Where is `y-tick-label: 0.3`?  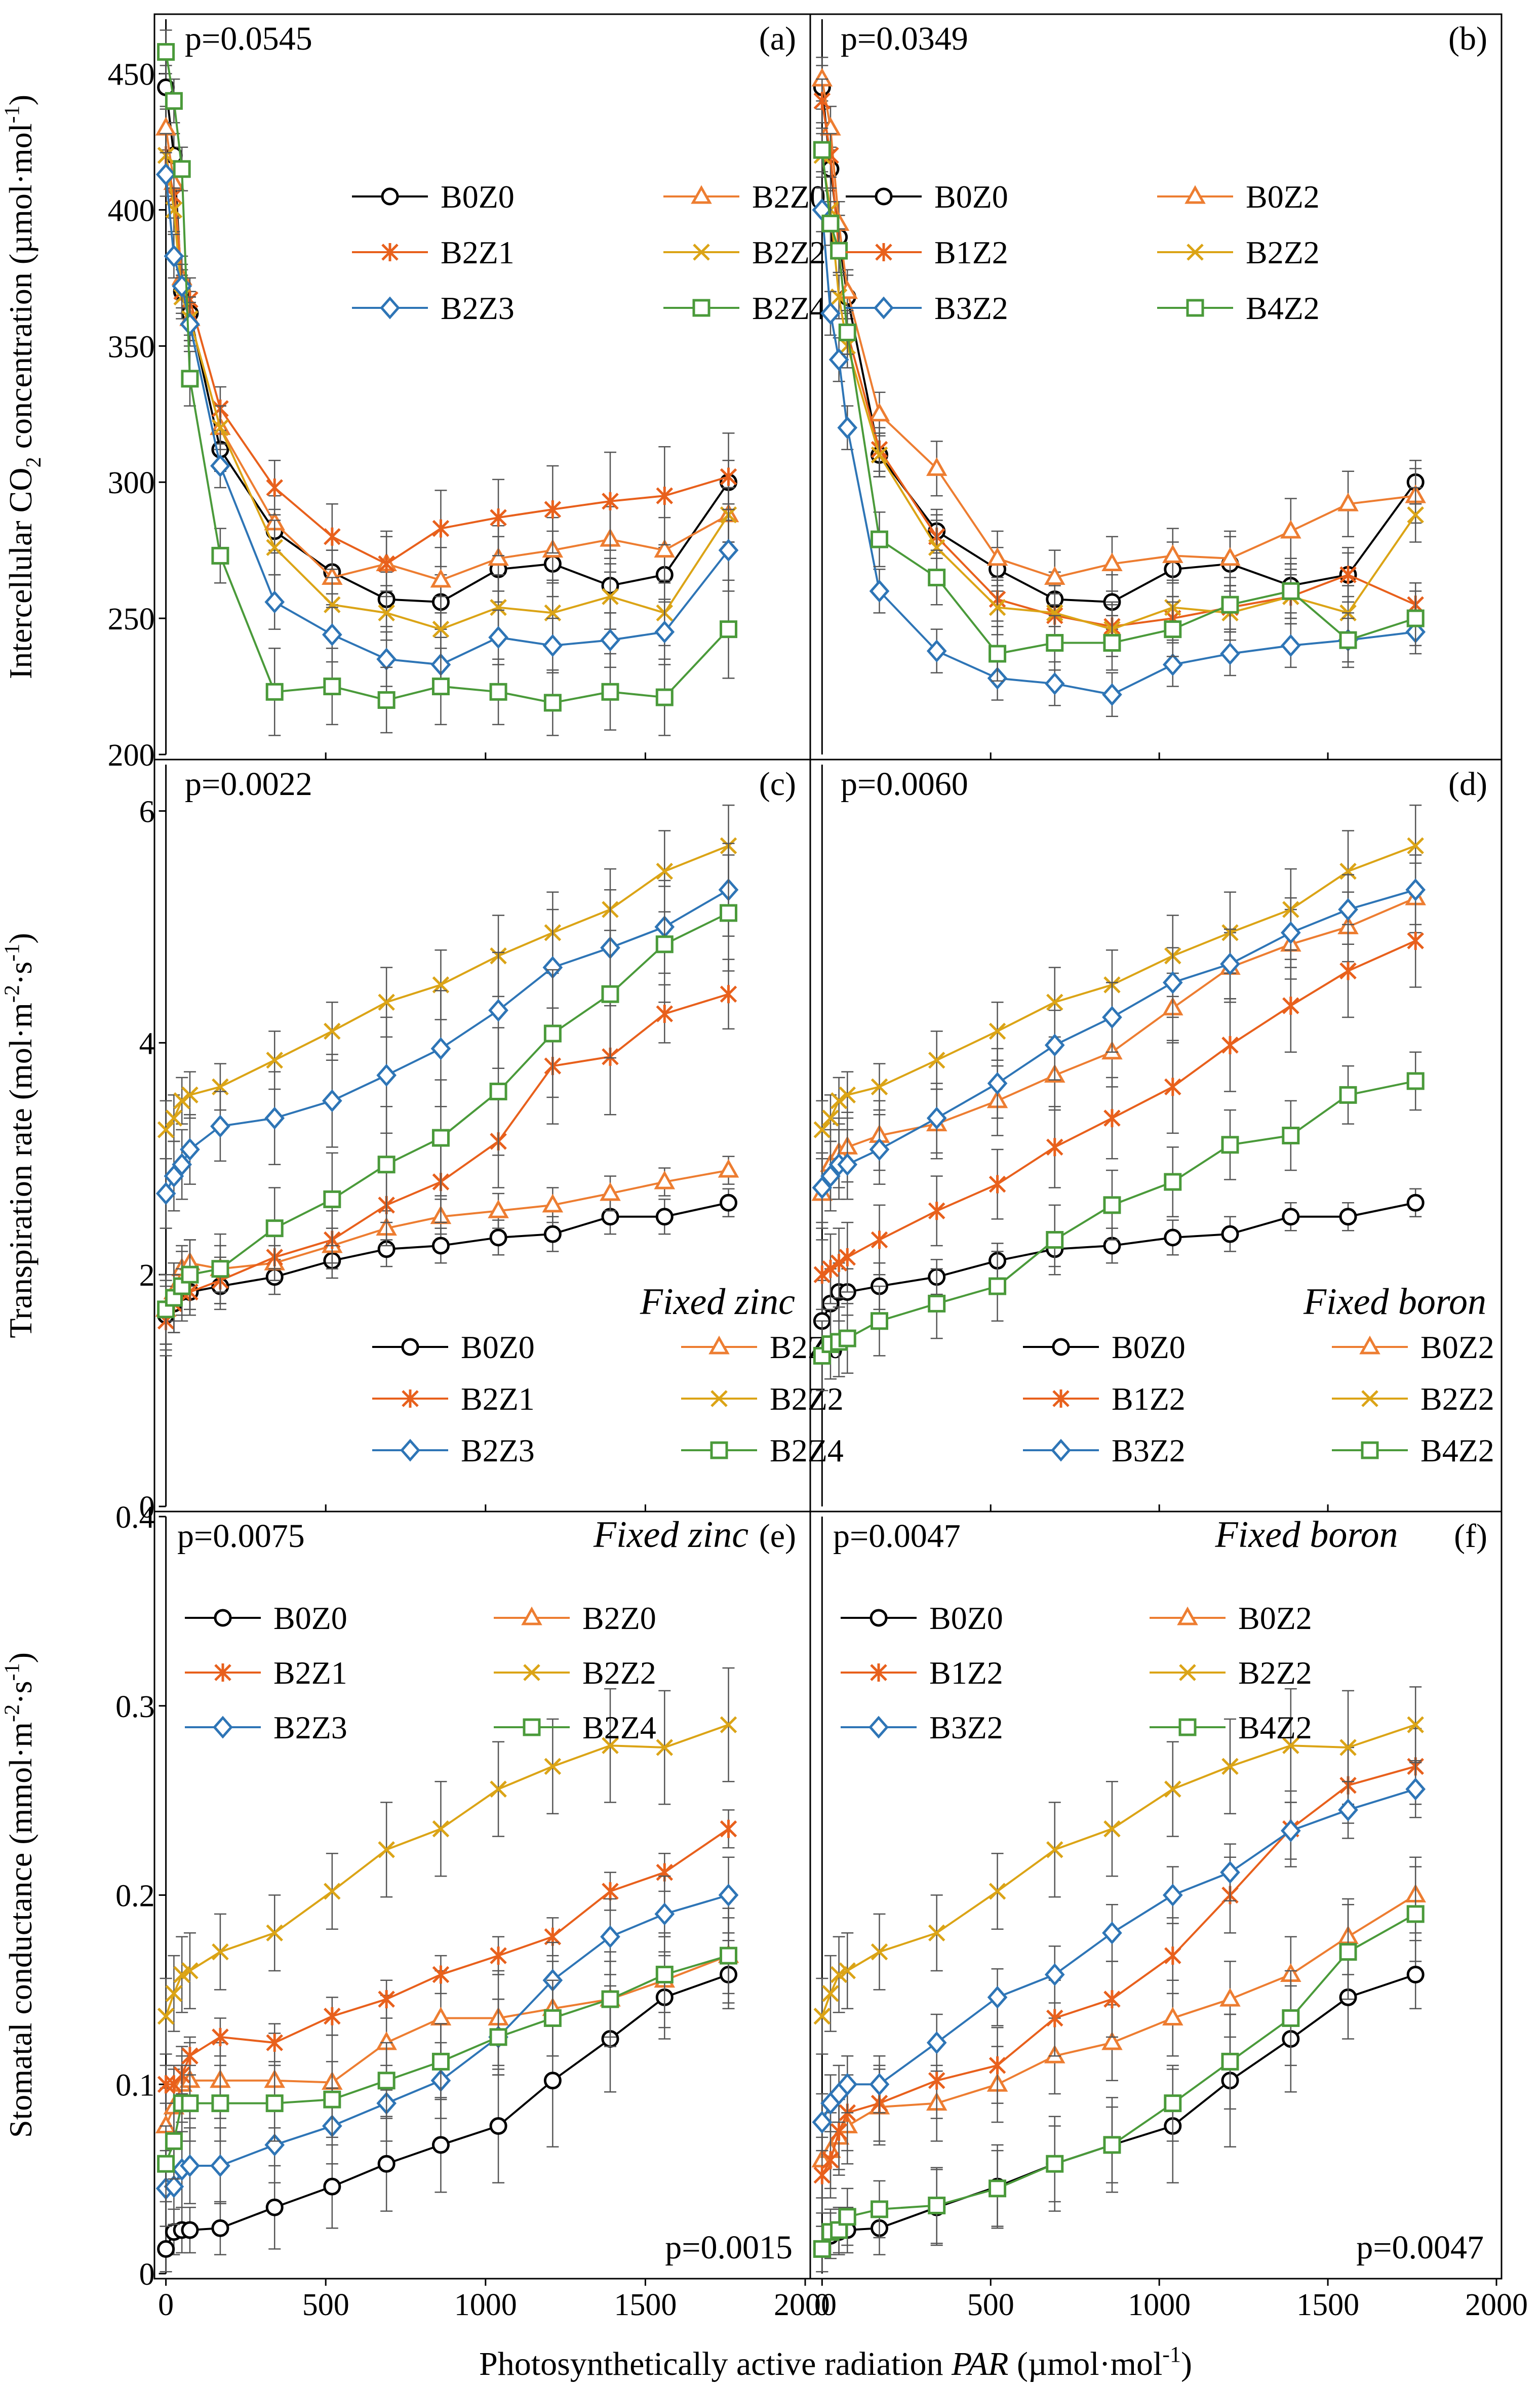 y-tick-label: 0.3 is located at coordinates (135, 1707).